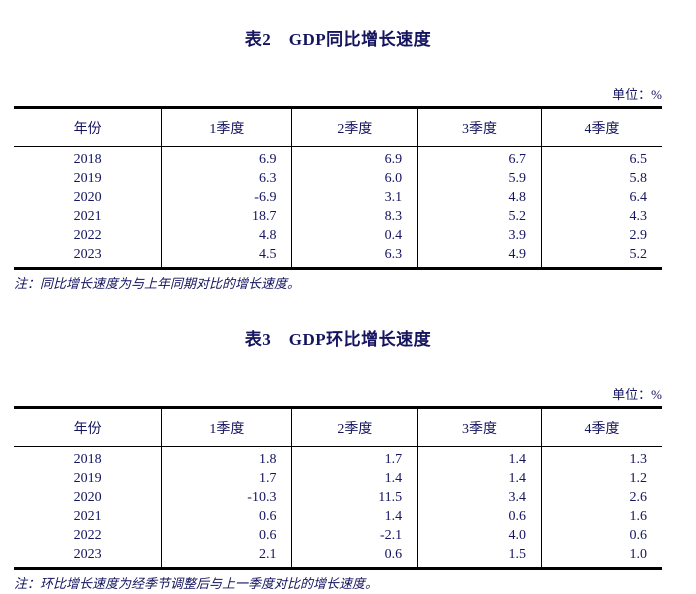 The height and width of the screenshot is (594, 696). Describe the element at coordinates (354, 235) in the screenshot. I see `value-cell: 0.4` at that location.